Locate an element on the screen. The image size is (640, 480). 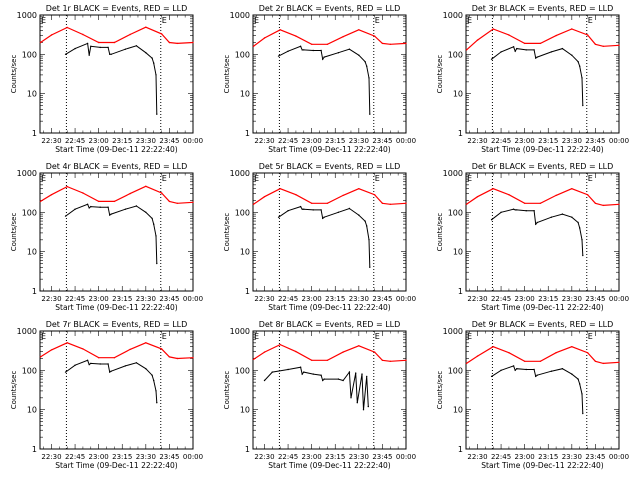
chart-title: Det 9r BLACK = Events, RED = LLD is located at coordinates (543, 324).